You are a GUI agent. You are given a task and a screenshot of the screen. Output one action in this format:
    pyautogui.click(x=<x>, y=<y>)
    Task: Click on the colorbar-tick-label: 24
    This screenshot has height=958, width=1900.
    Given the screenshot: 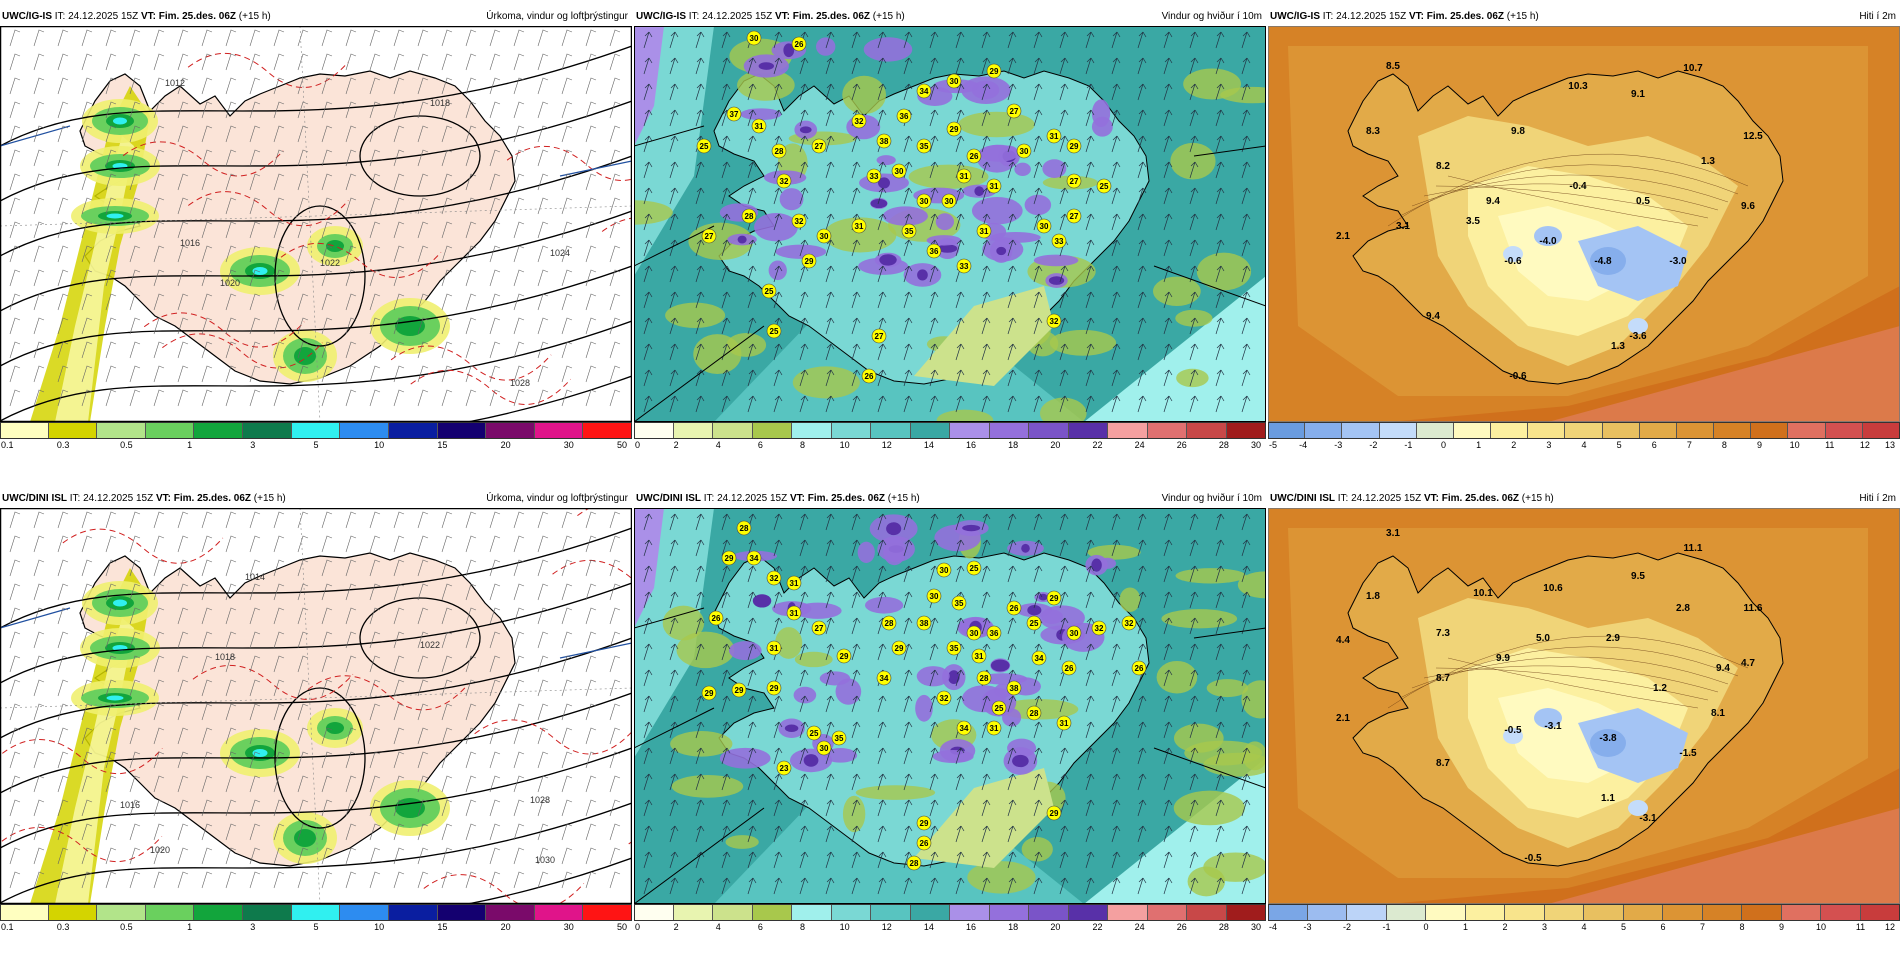 What is the action you would take?
    pyautogui.click(x=1140, y=927)
    